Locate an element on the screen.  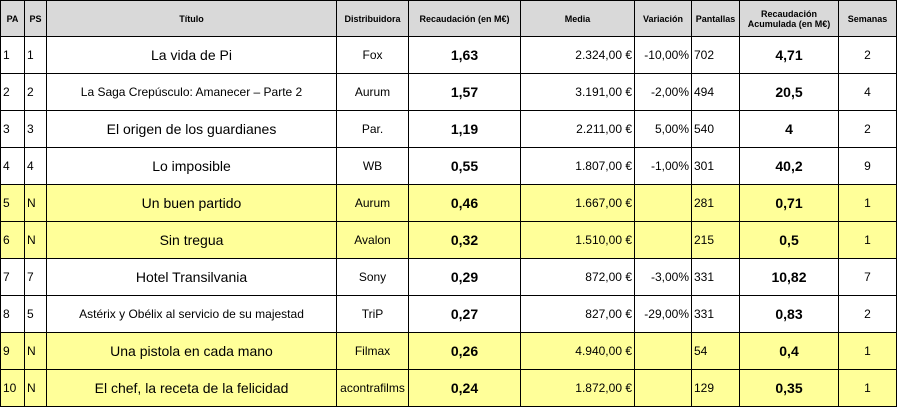
header-ps: PS is located at coordinates (35, 18).